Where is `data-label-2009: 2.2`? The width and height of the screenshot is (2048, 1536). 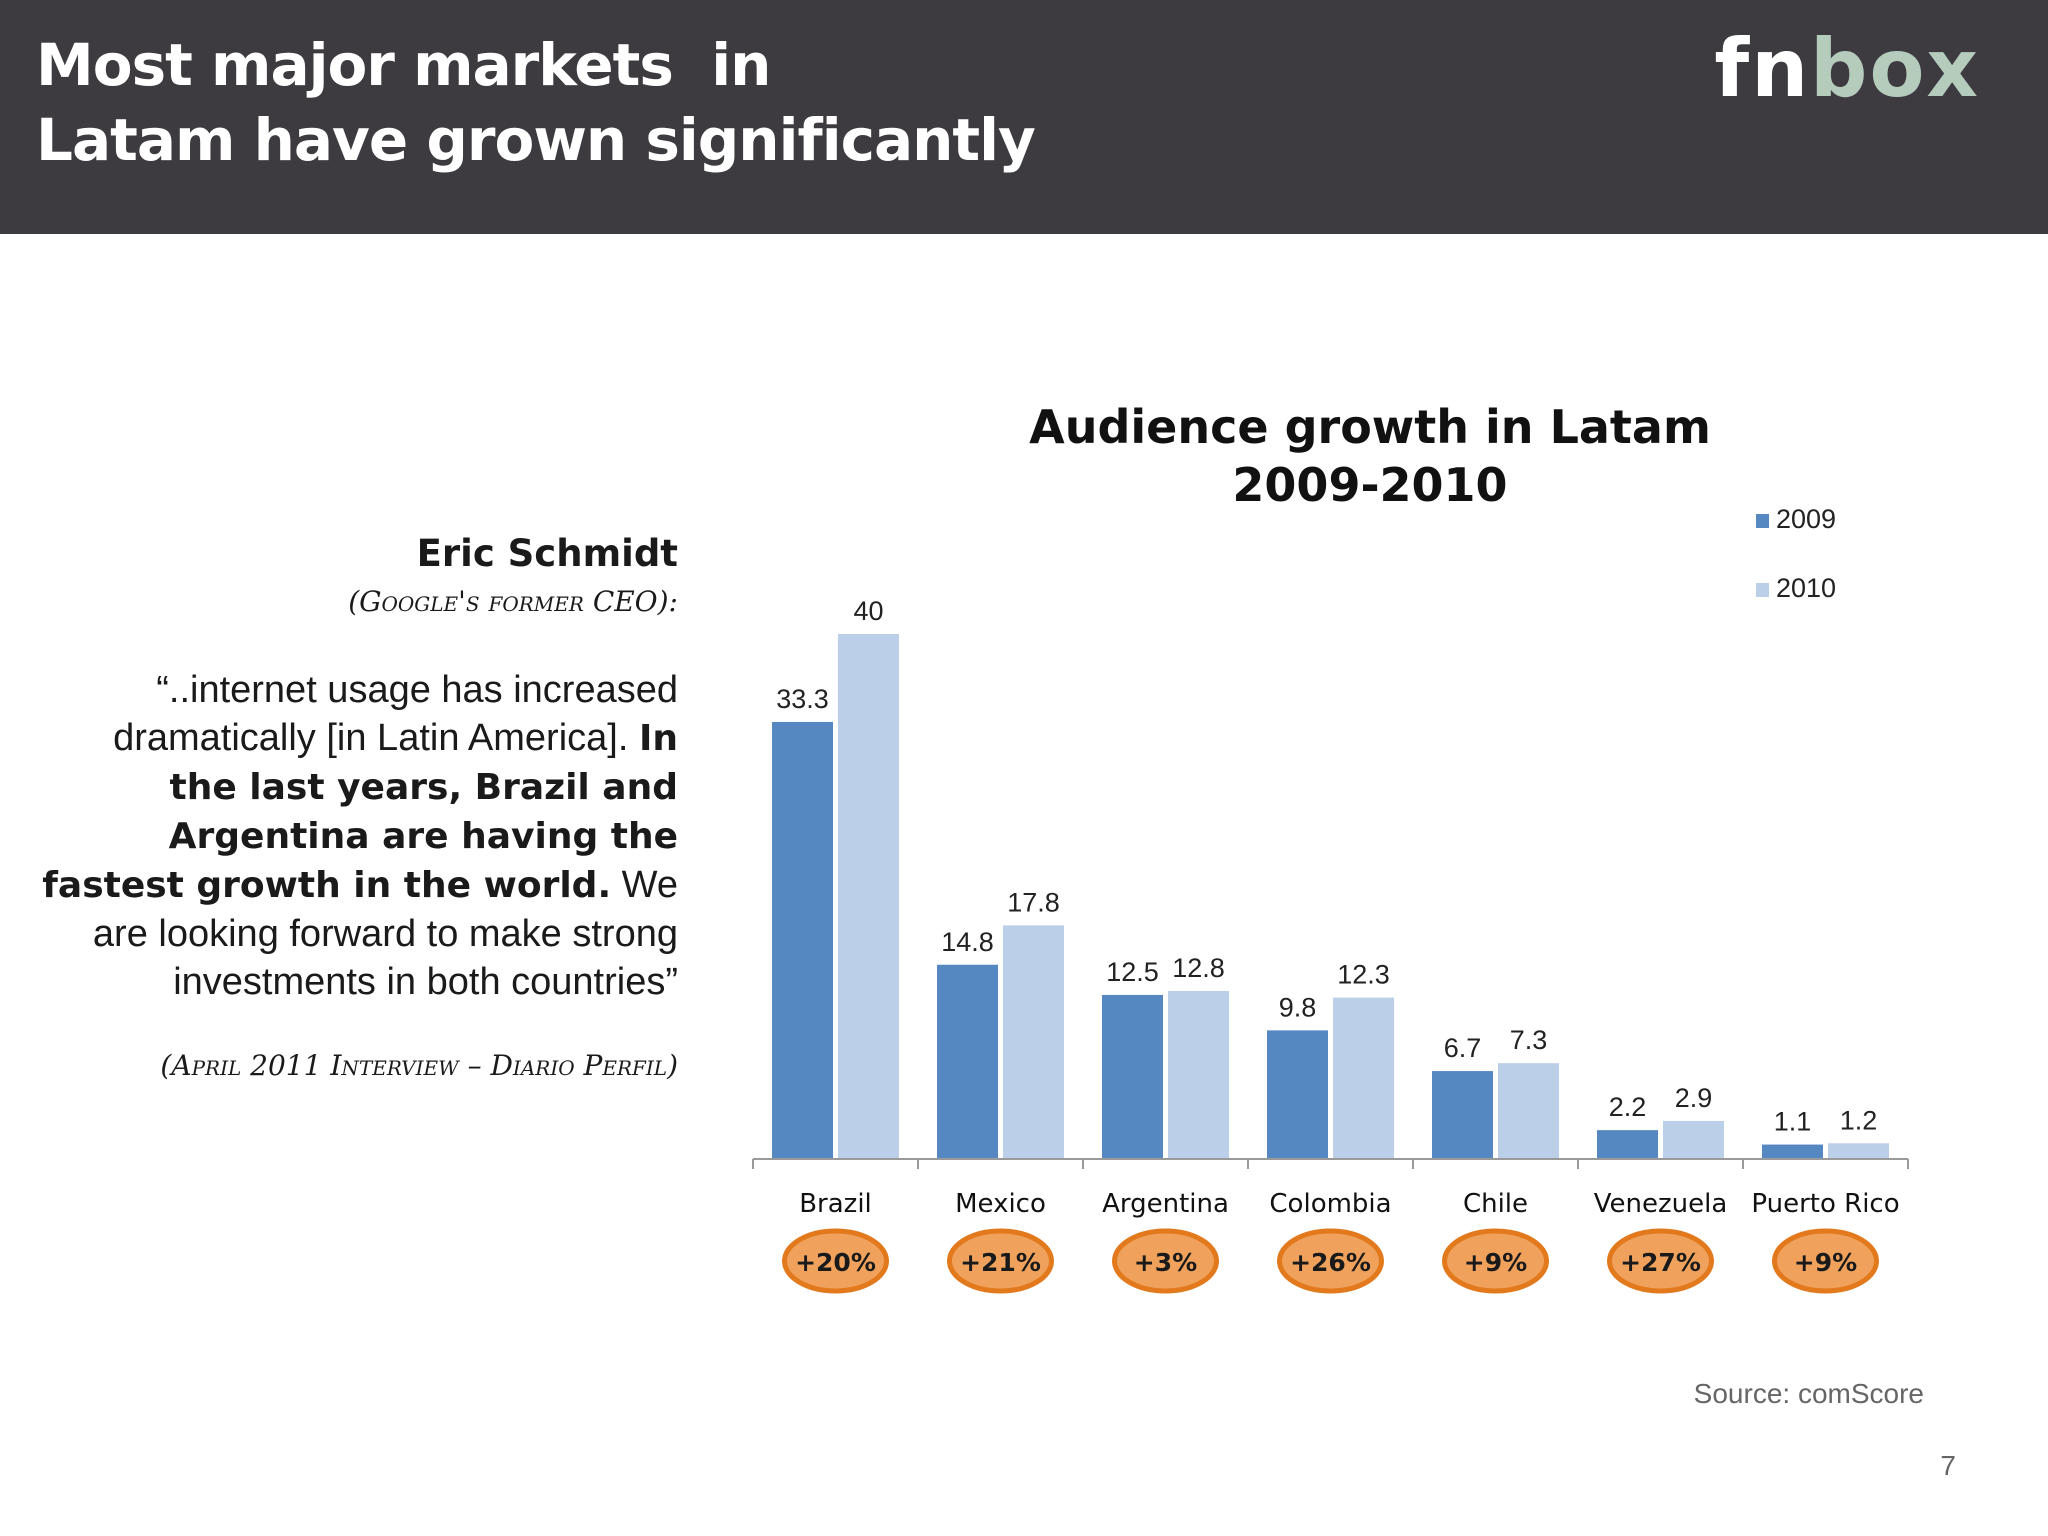
data-label-2009: 2.2 is located at coordinates (1628, 1107).